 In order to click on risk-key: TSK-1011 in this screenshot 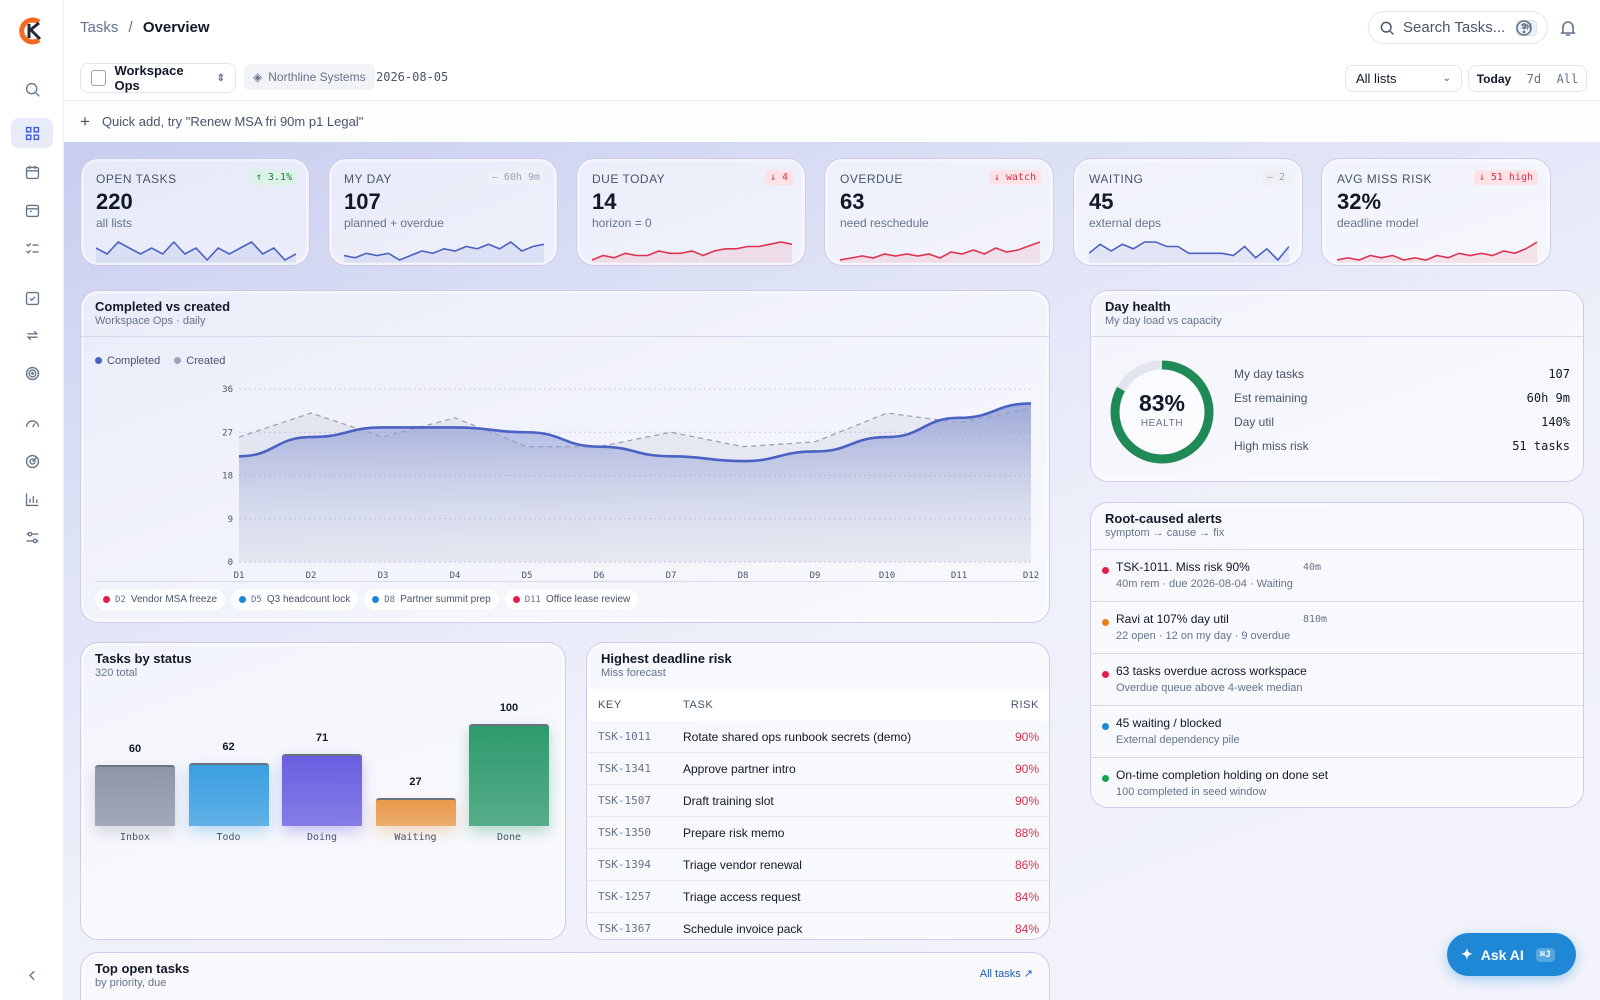, I will do `click(624, 736)`.